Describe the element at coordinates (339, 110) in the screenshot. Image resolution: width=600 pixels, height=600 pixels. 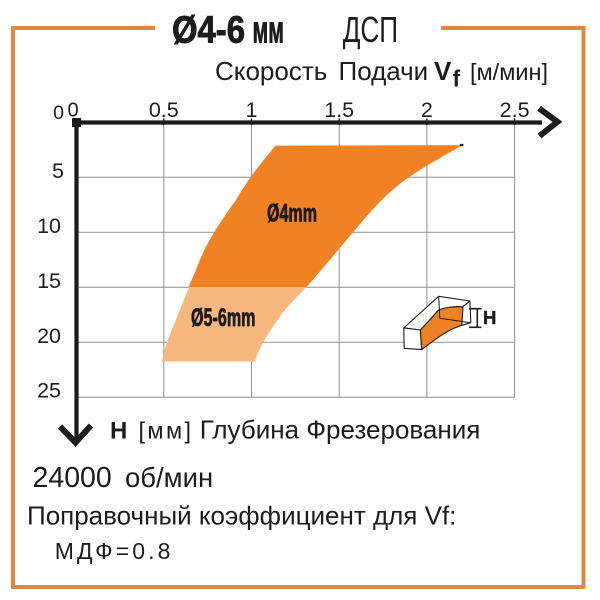
I see `svg-text: 1.5` at that location.